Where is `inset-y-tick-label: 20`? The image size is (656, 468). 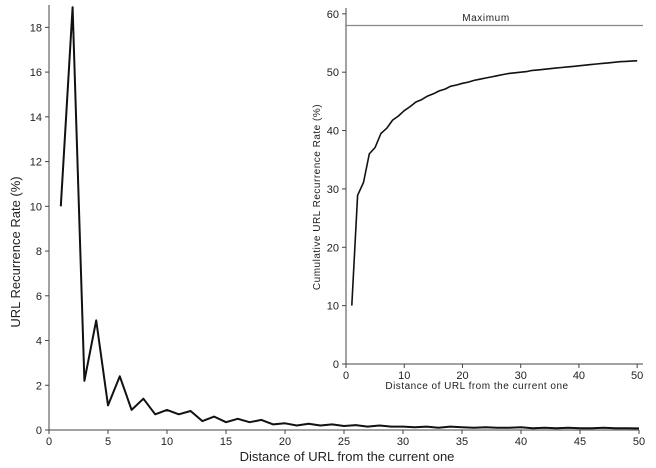
inset-y-tick-label: 20 is located at coordinates (333, 248).